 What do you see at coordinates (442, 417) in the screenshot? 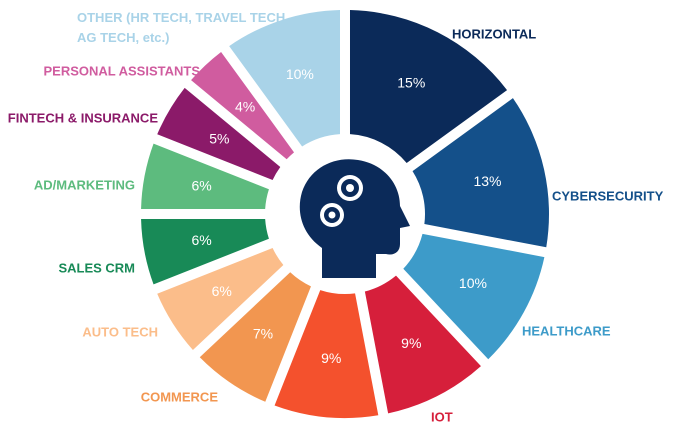
I see `category-label: IOT` at bounding box center [442, 417].